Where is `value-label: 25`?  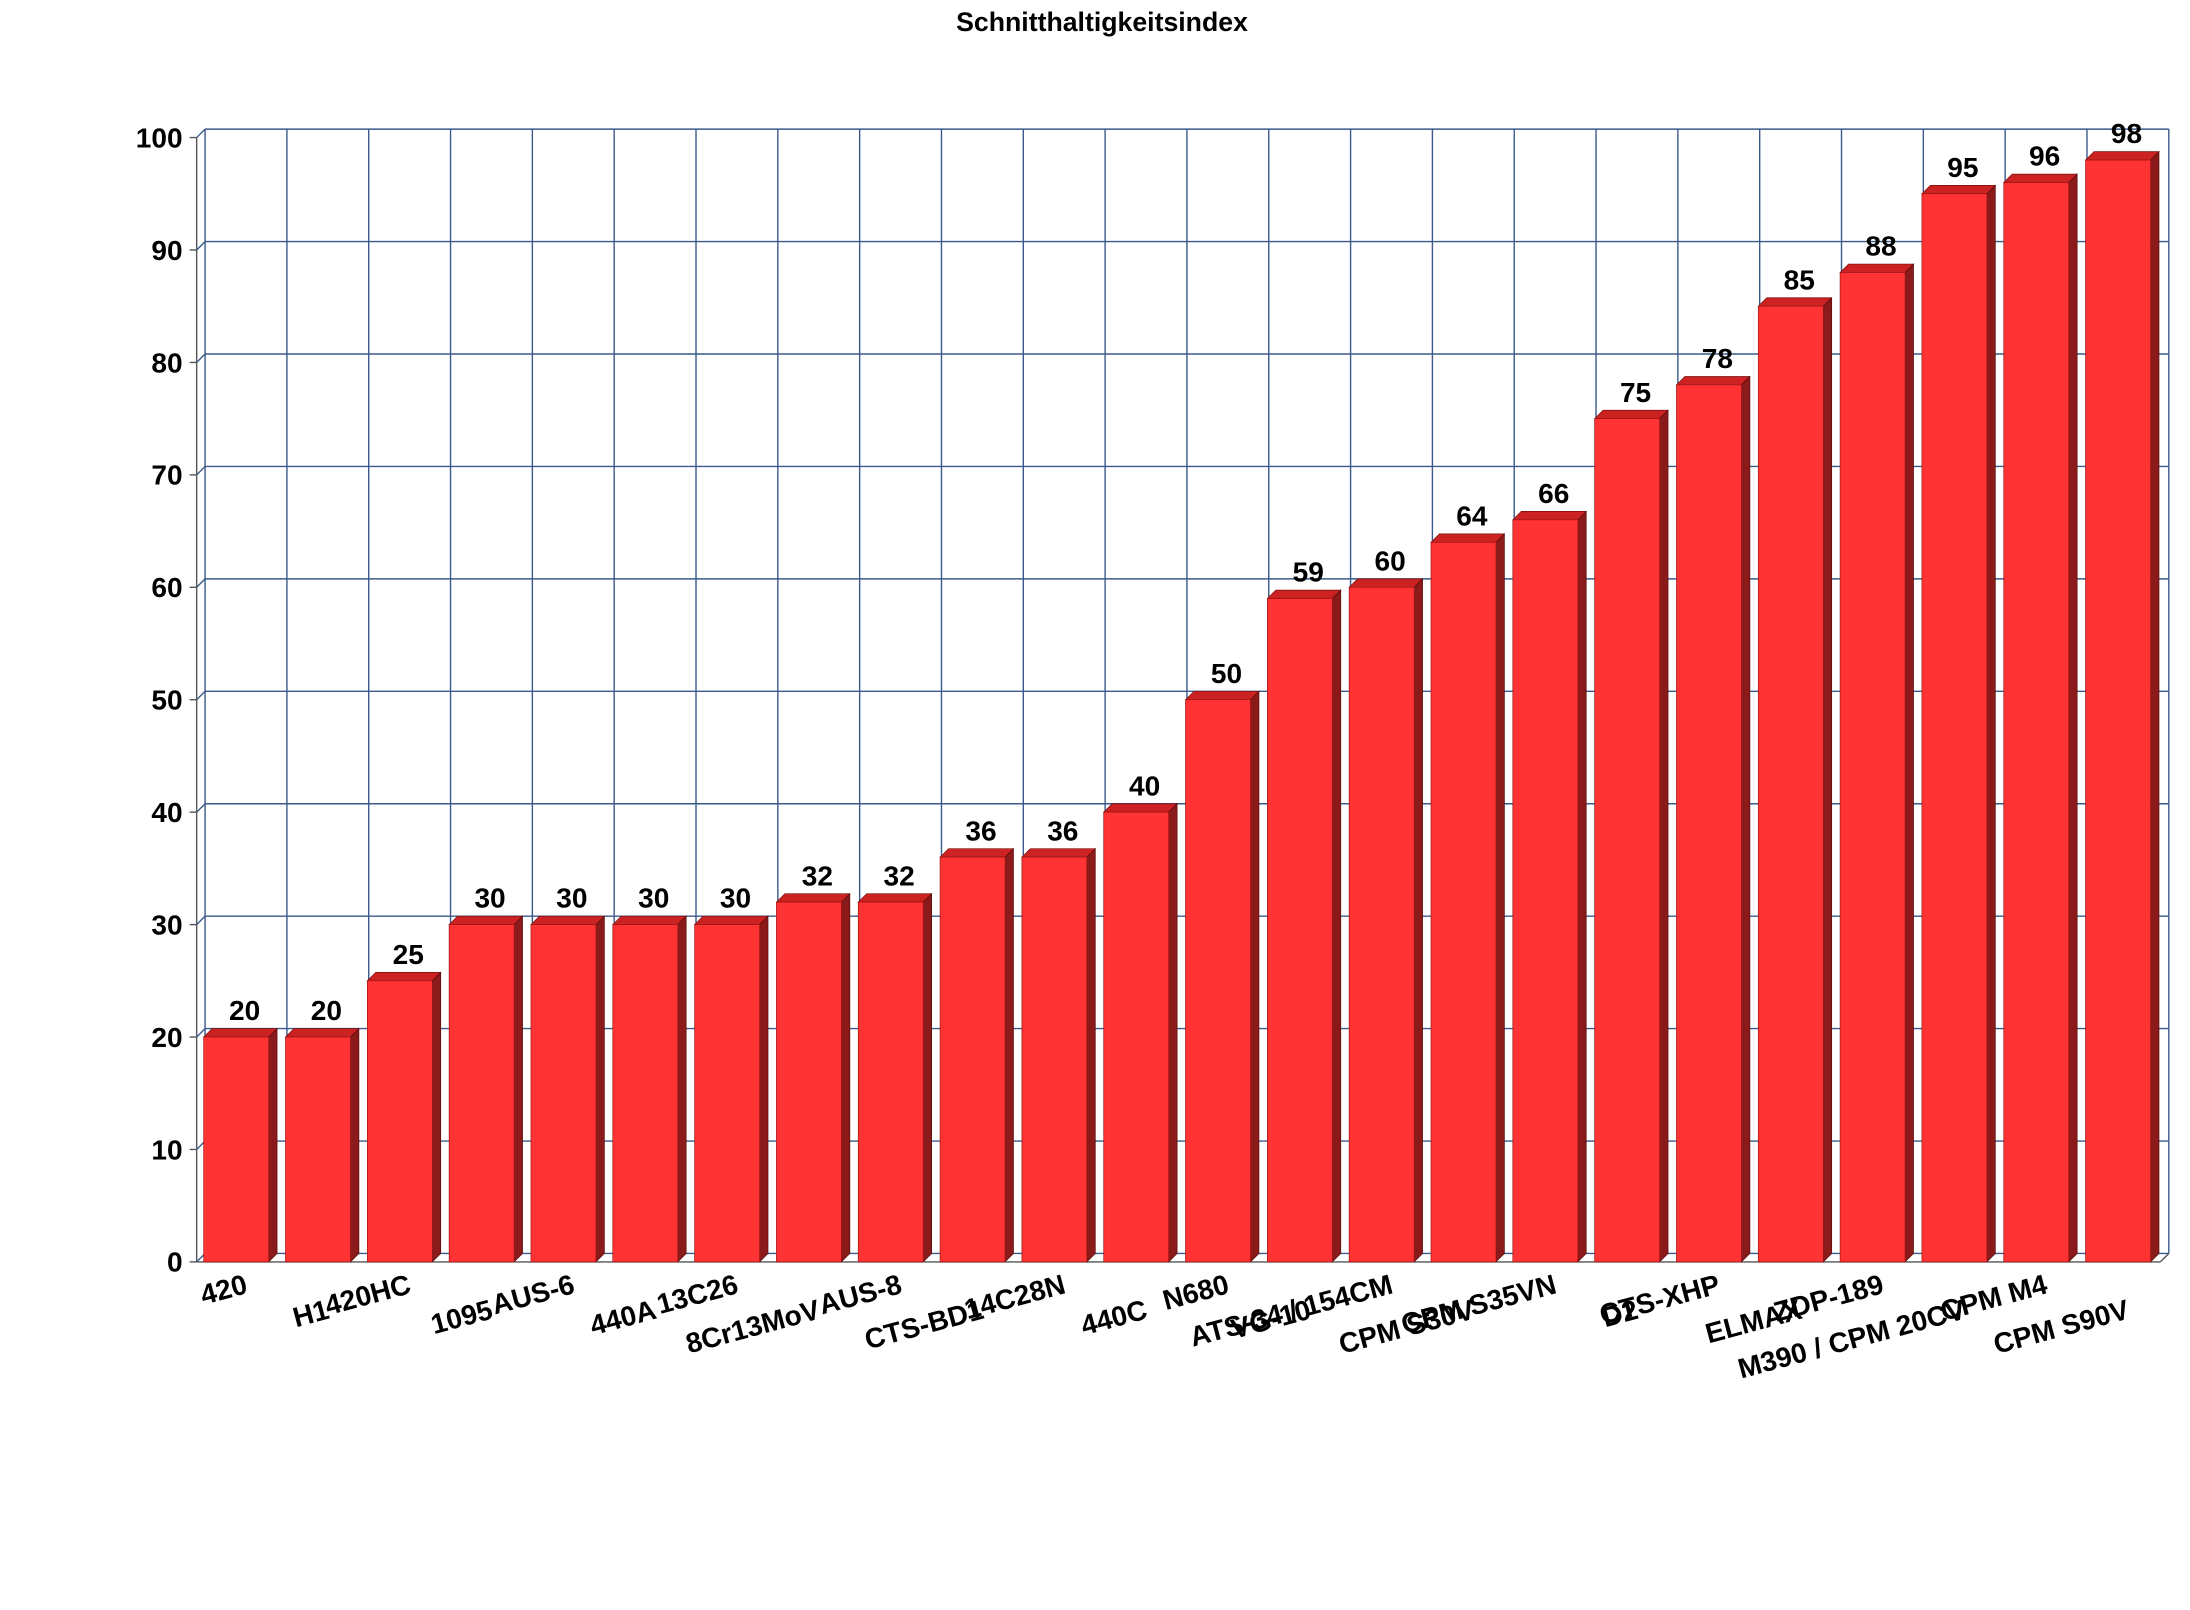 value-label: 25 is located at coordinates (408, 954).